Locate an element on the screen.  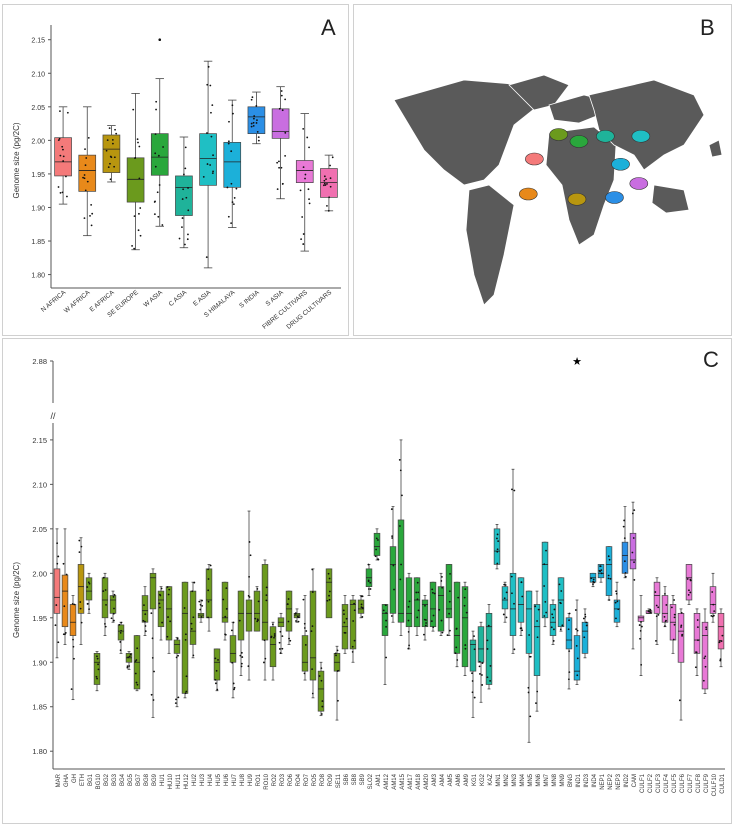
category-label: CULF10 is located at coordinates (715, 784).